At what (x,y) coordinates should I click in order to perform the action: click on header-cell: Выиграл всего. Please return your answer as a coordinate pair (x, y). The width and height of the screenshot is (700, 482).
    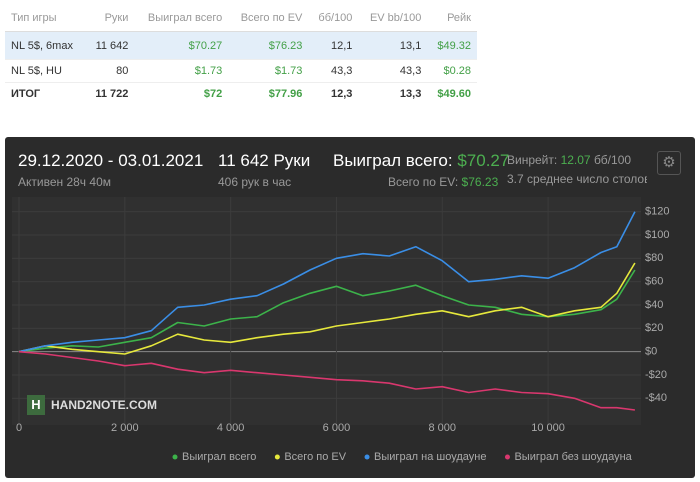
    Looking at the image, I should click on (181, 18).